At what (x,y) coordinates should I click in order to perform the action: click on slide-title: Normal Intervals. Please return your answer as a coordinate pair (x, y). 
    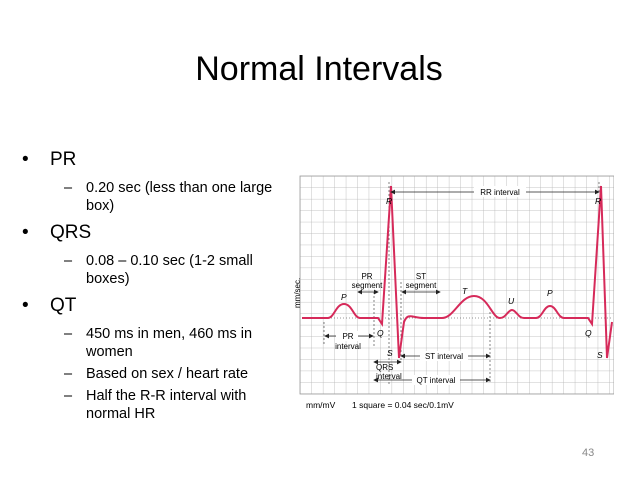
    Looking at the image, I should click on (319, 69).